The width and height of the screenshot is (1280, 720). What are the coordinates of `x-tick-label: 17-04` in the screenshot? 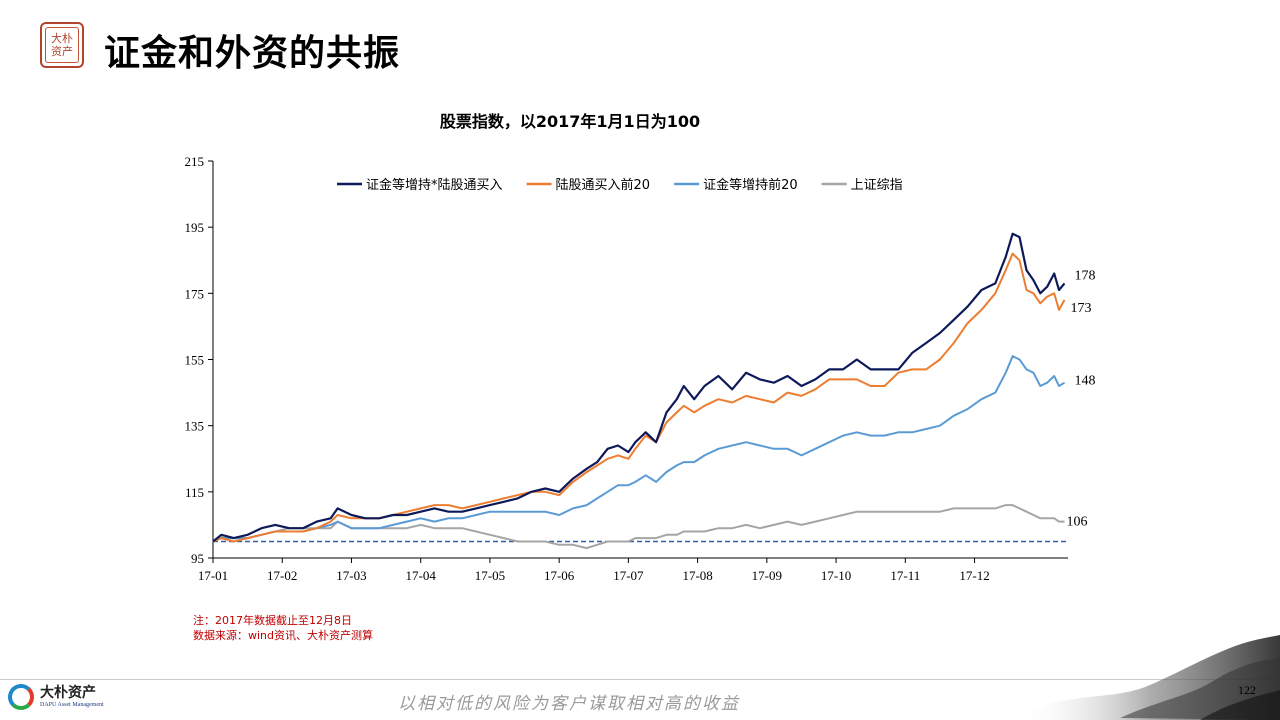 It's located at (421, 575).